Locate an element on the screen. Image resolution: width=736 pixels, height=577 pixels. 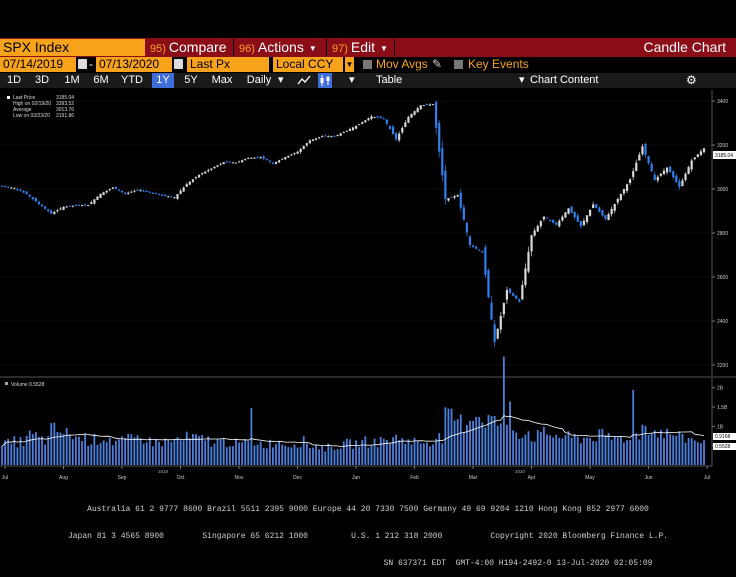
mov-avgs-label: Mov Avgs is located at coordinates (402, 64).